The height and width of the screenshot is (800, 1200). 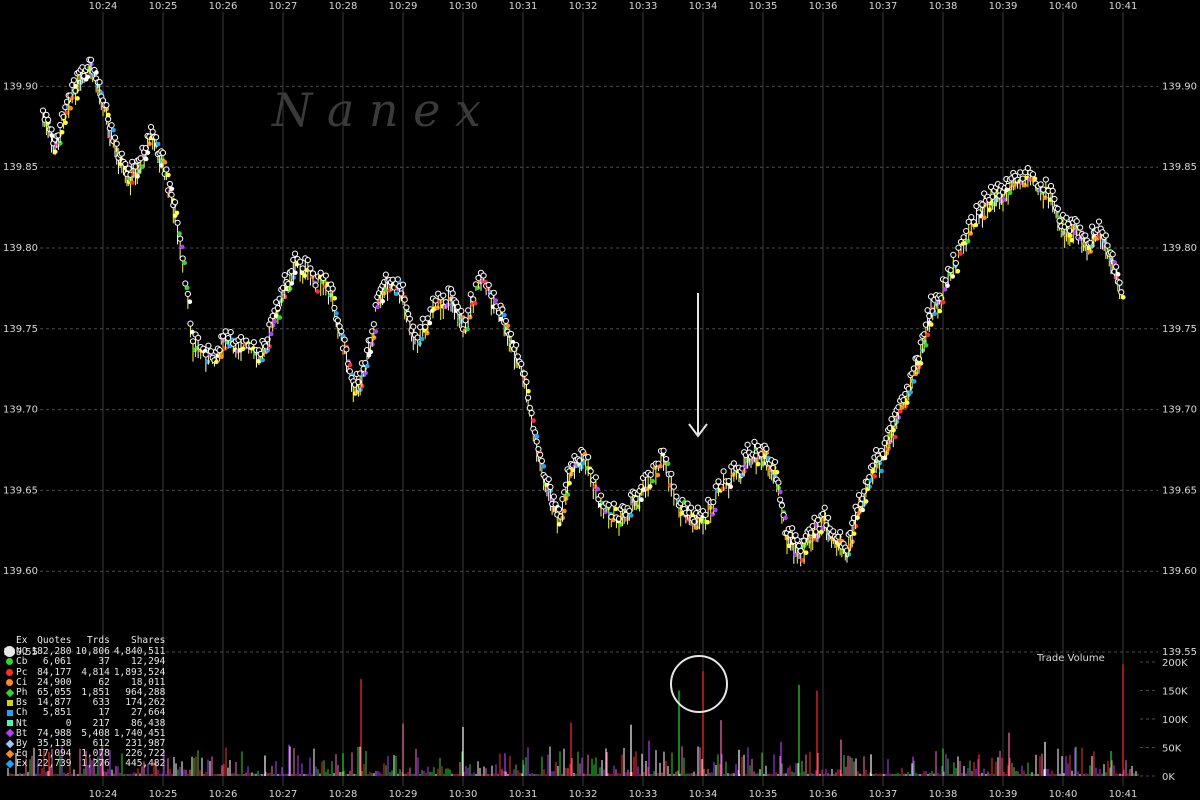 I want to click on legend-shares: 86,438, so click(x=148, y=723).